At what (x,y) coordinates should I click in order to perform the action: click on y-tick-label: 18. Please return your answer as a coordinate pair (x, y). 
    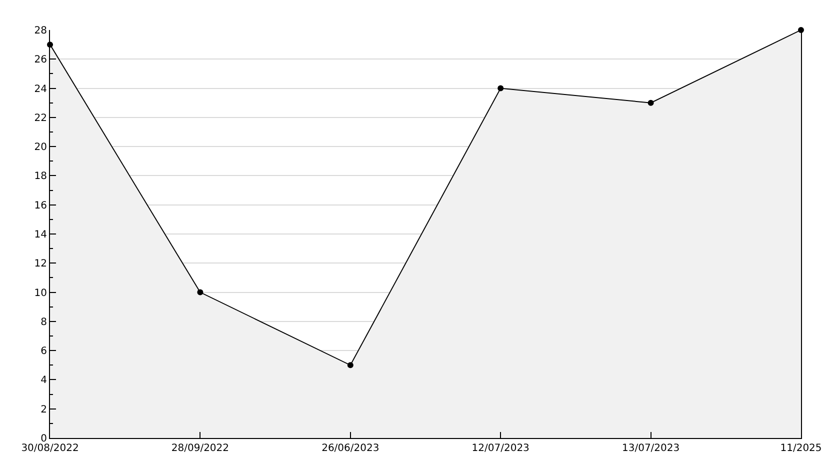
    Looking at the image, I should click on (40, 176).